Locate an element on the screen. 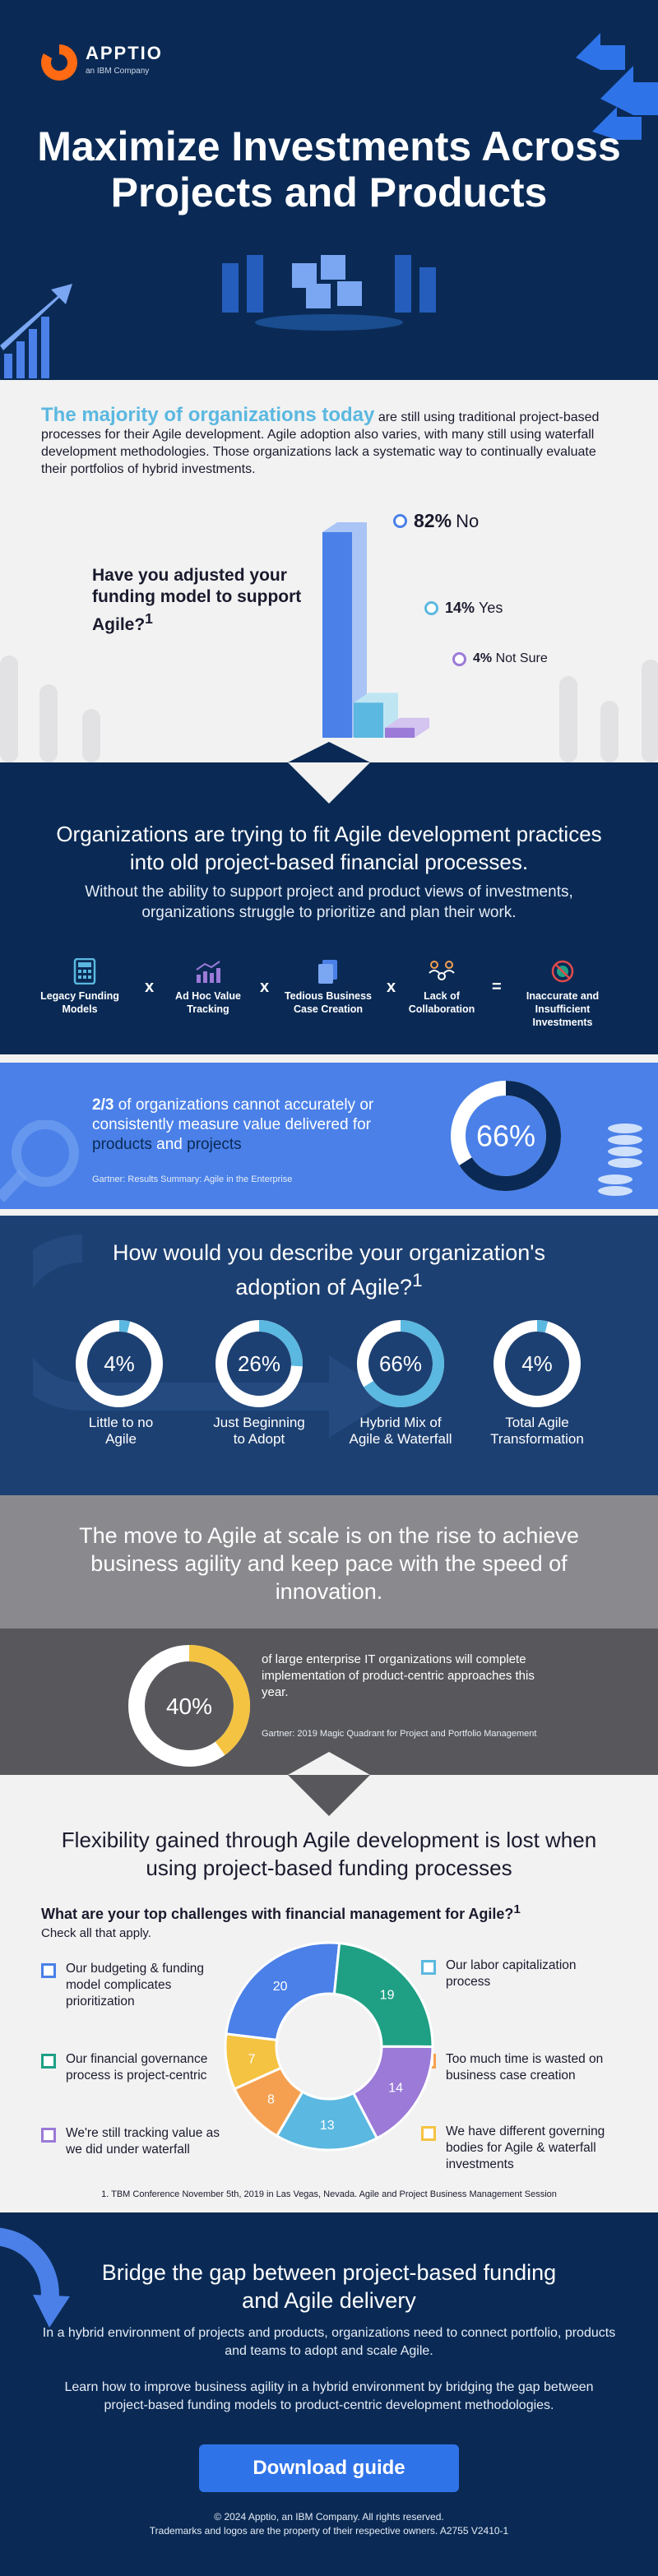 The image size is (658, 2576). apptio-logo-icon is located at coordinates (59, 63).